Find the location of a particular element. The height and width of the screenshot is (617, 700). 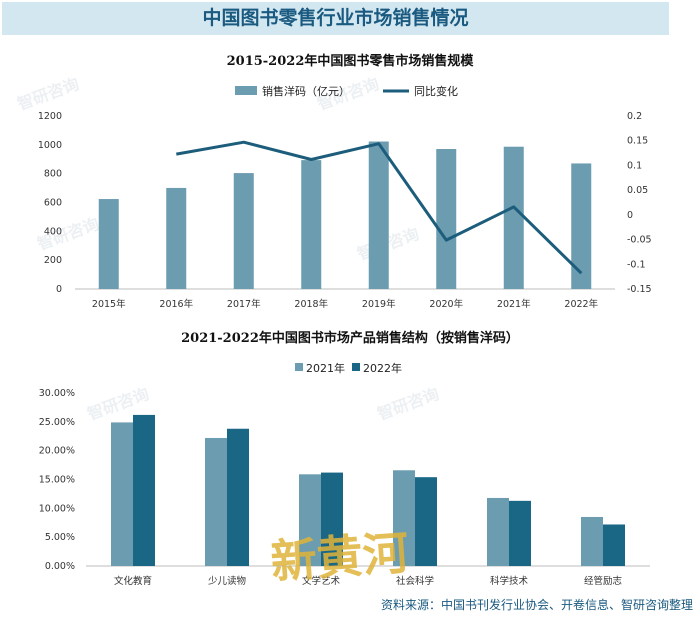

chart1-right-tick-label: -0.05 is located at coordinates (639, 240).